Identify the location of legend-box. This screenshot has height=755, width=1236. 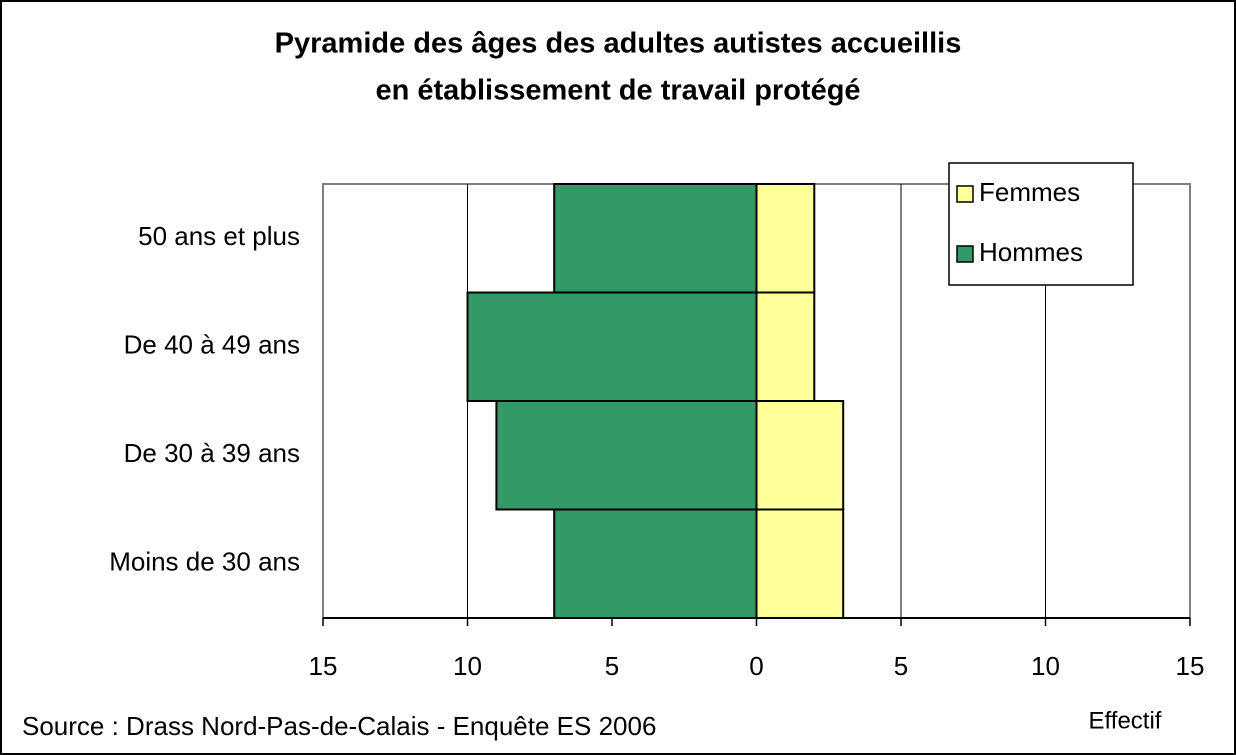
(1041, 224).